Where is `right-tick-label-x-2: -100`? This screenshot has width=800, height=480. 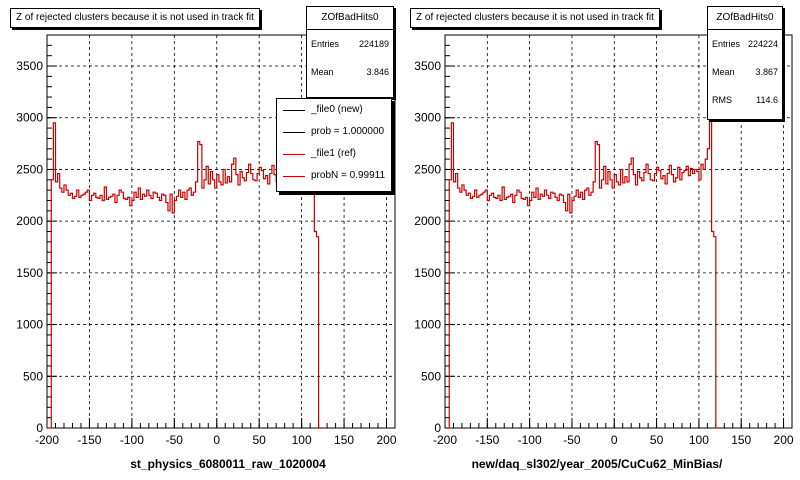
right-tick-label-x-2: -100 is located at coordinates (530, 440).